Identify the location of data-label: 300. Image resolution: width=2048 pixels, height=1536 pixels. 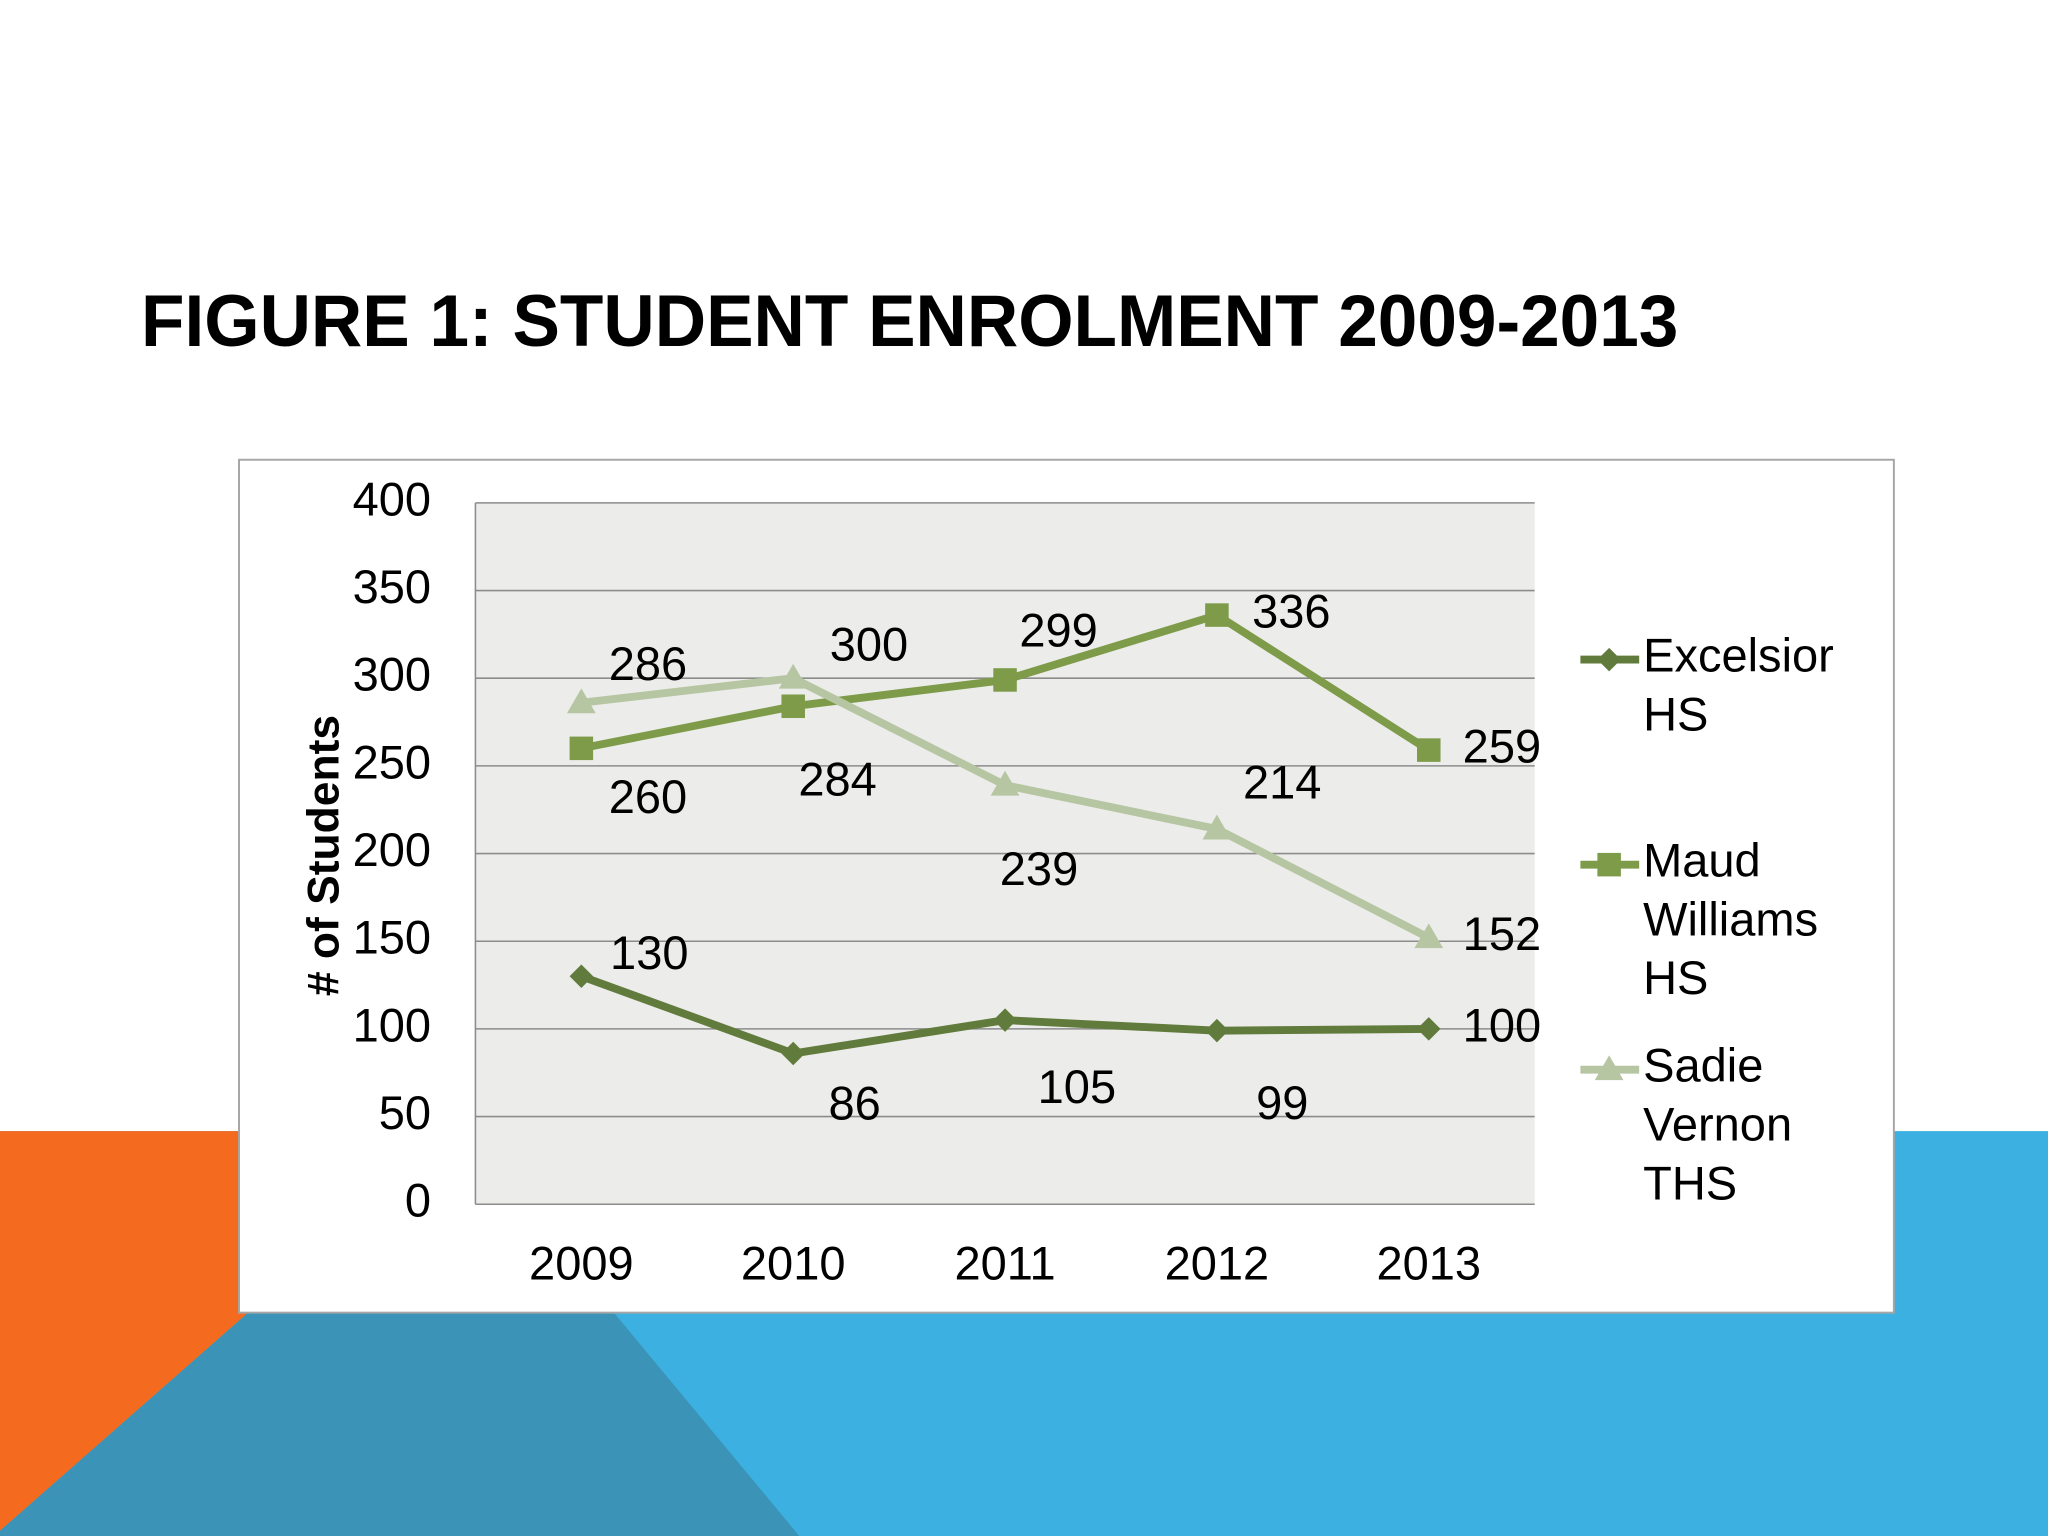
(869, 644).